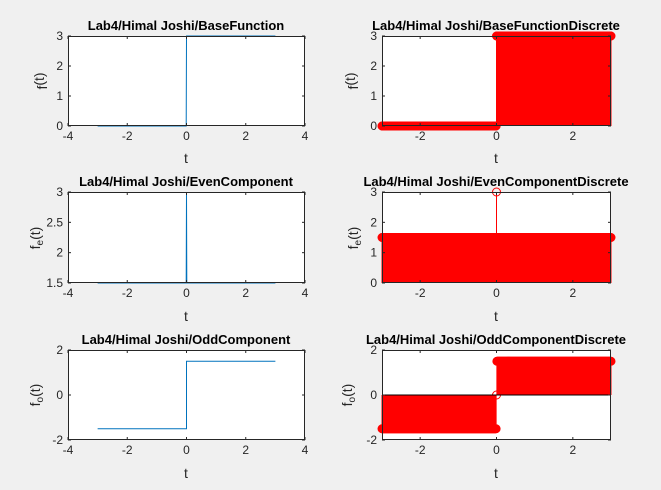 This screenshot has height=490, width=661. Describe the element at coordinates (186, 25) in the screenshot. I see `chart-title: Lab4/Himal Joshi/BaseFunction` at that location.